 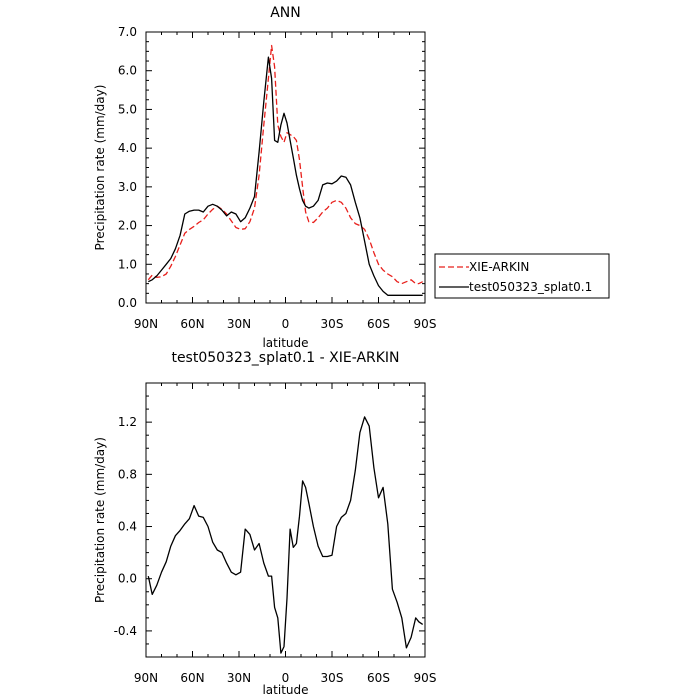 I want to click on top-x-tick-label: 30N, so click(x=239, y=324).